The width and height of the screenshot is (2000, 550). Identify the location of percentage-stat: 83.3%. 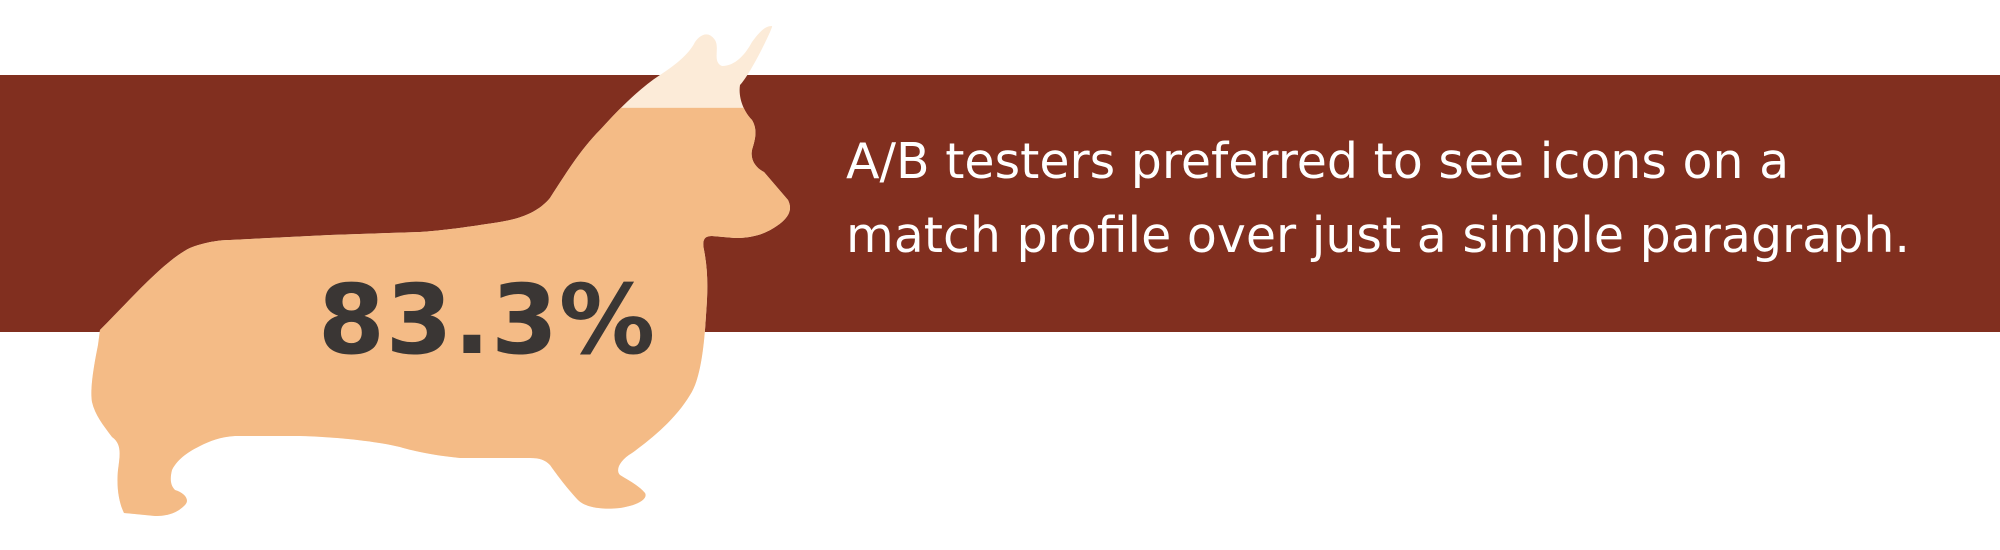
(487, 320).